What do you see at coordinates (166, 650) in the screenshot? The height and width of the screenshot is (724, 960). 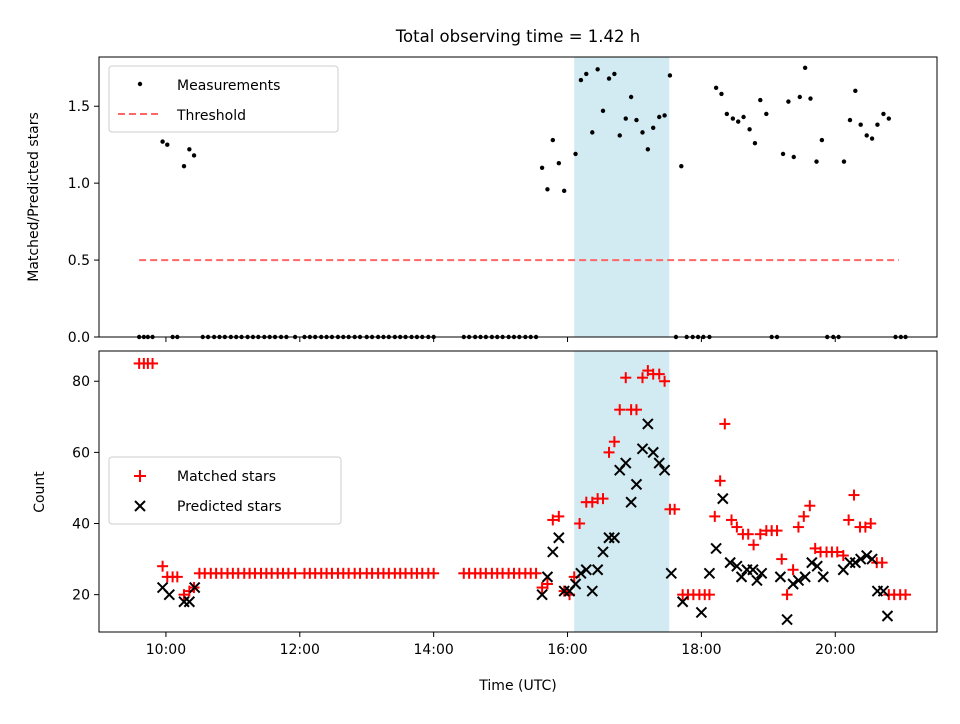 I see `x-tick-label: 10:00` at bounding box center [166, 650].